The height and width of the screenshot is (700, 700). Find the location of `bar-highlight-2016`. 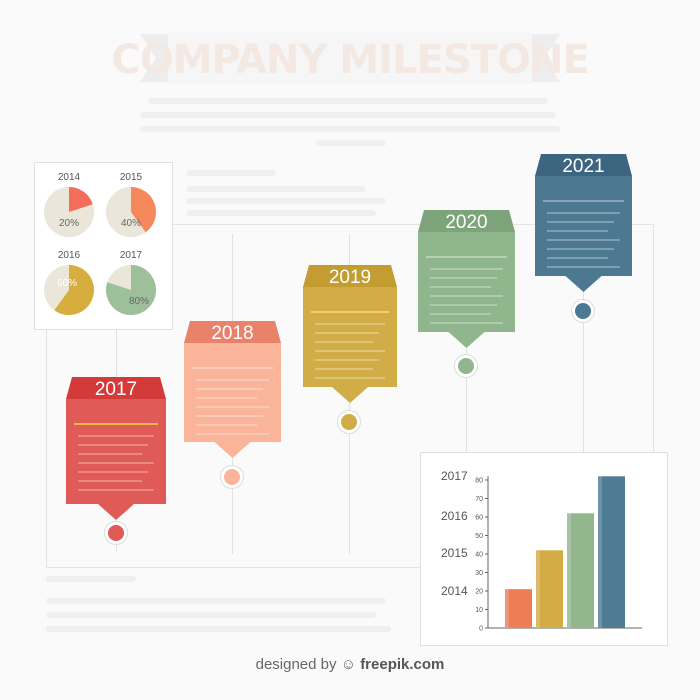

bar-highlight-2016 is located at coordinates (569, 570).